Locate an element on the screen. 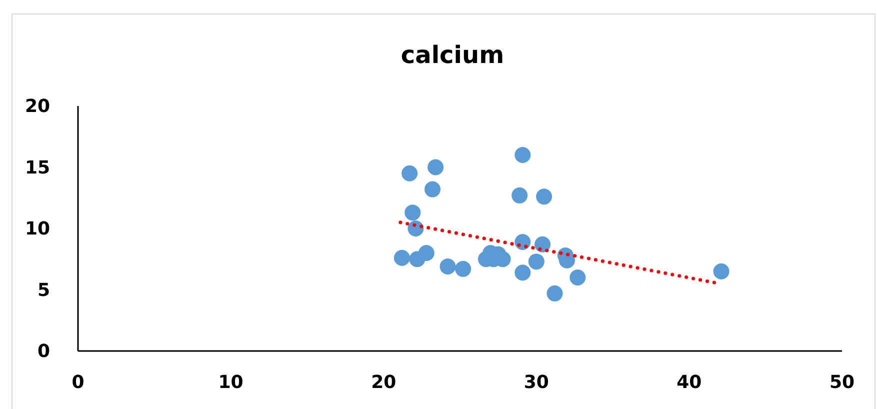 This screenshot has height=409, width=877. y-tick-label: 10 is located at coordinates (37, 229).